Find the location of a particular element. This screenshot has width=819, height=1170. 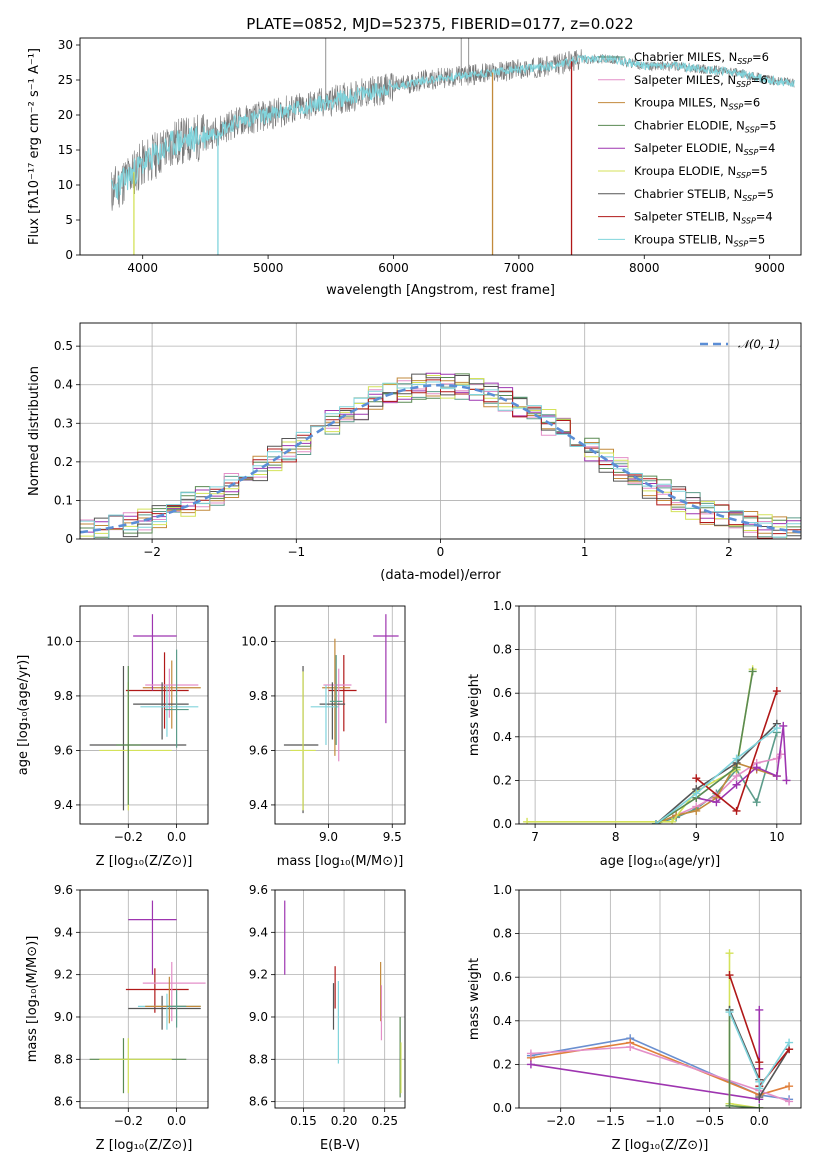

y-tick-label: 0.6 is located at coordinates (502, 977).